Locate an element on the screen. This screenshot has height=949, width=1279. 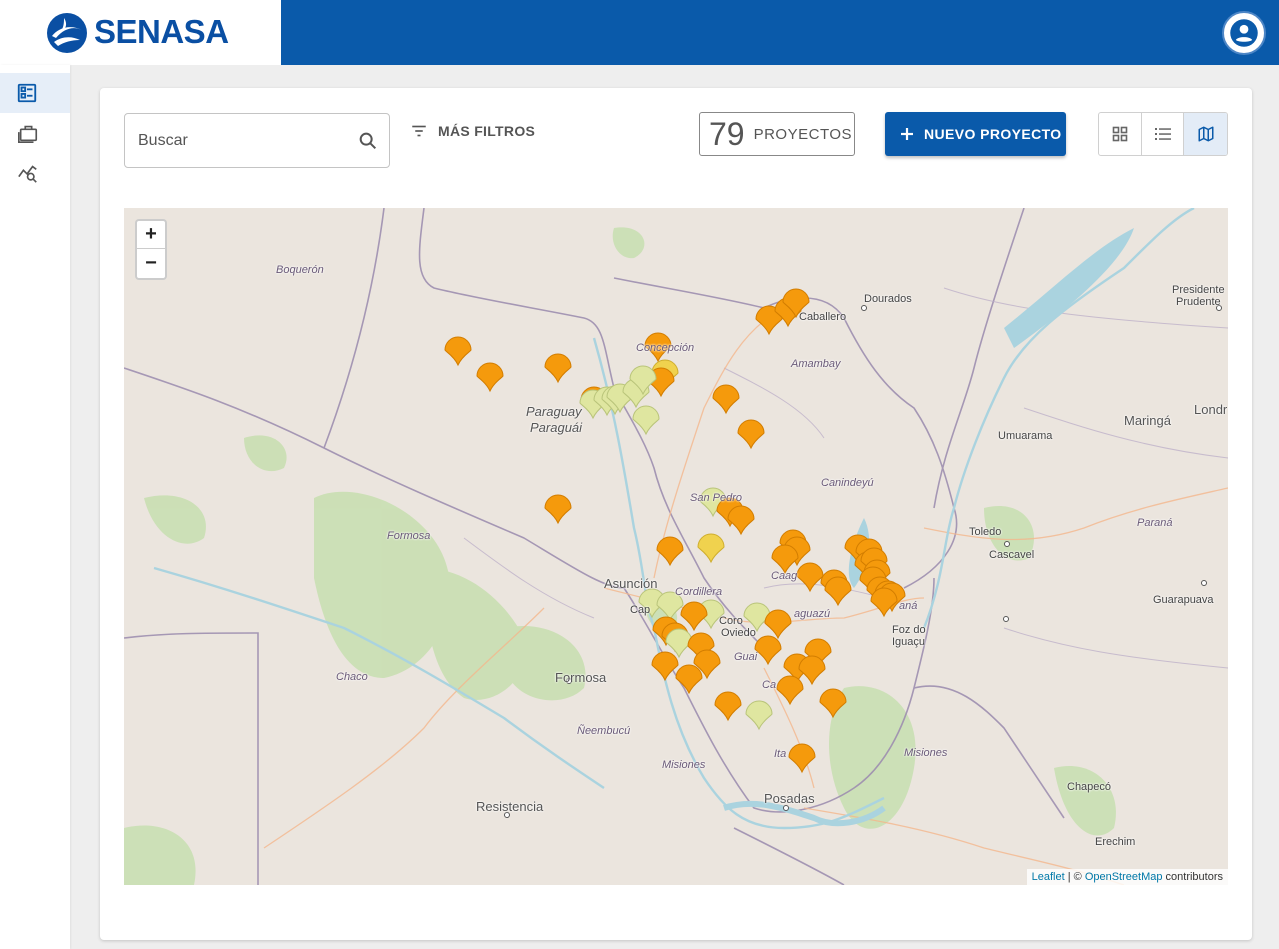
account-circle-icon is located at coordinates (1244, 33).